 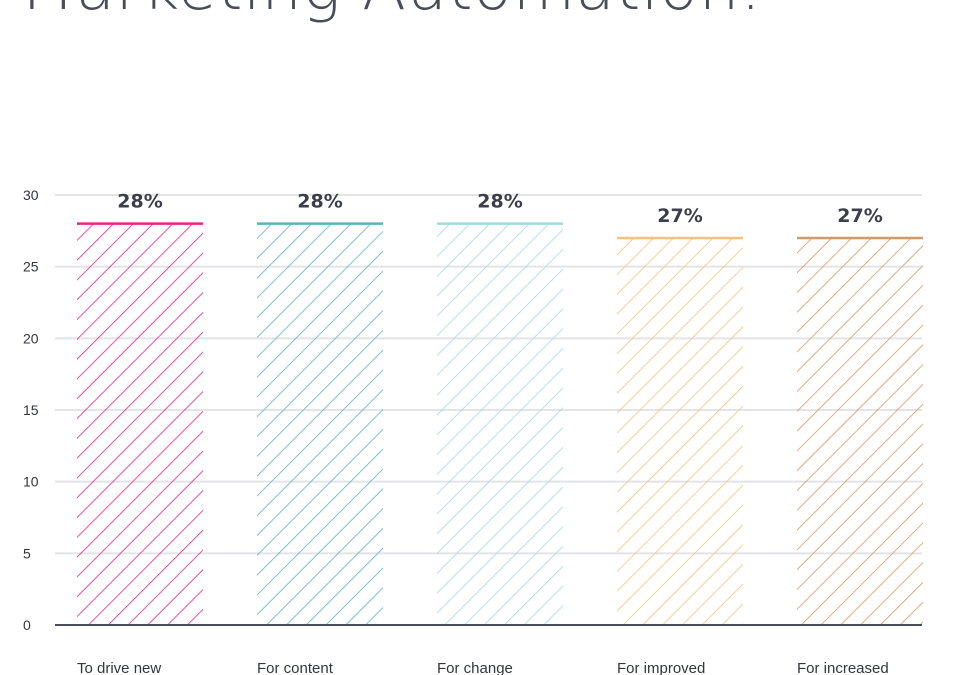 I want to click on y-axis-ticks: 0 5 10 15 20 25 30, so click(x=31, y=410).